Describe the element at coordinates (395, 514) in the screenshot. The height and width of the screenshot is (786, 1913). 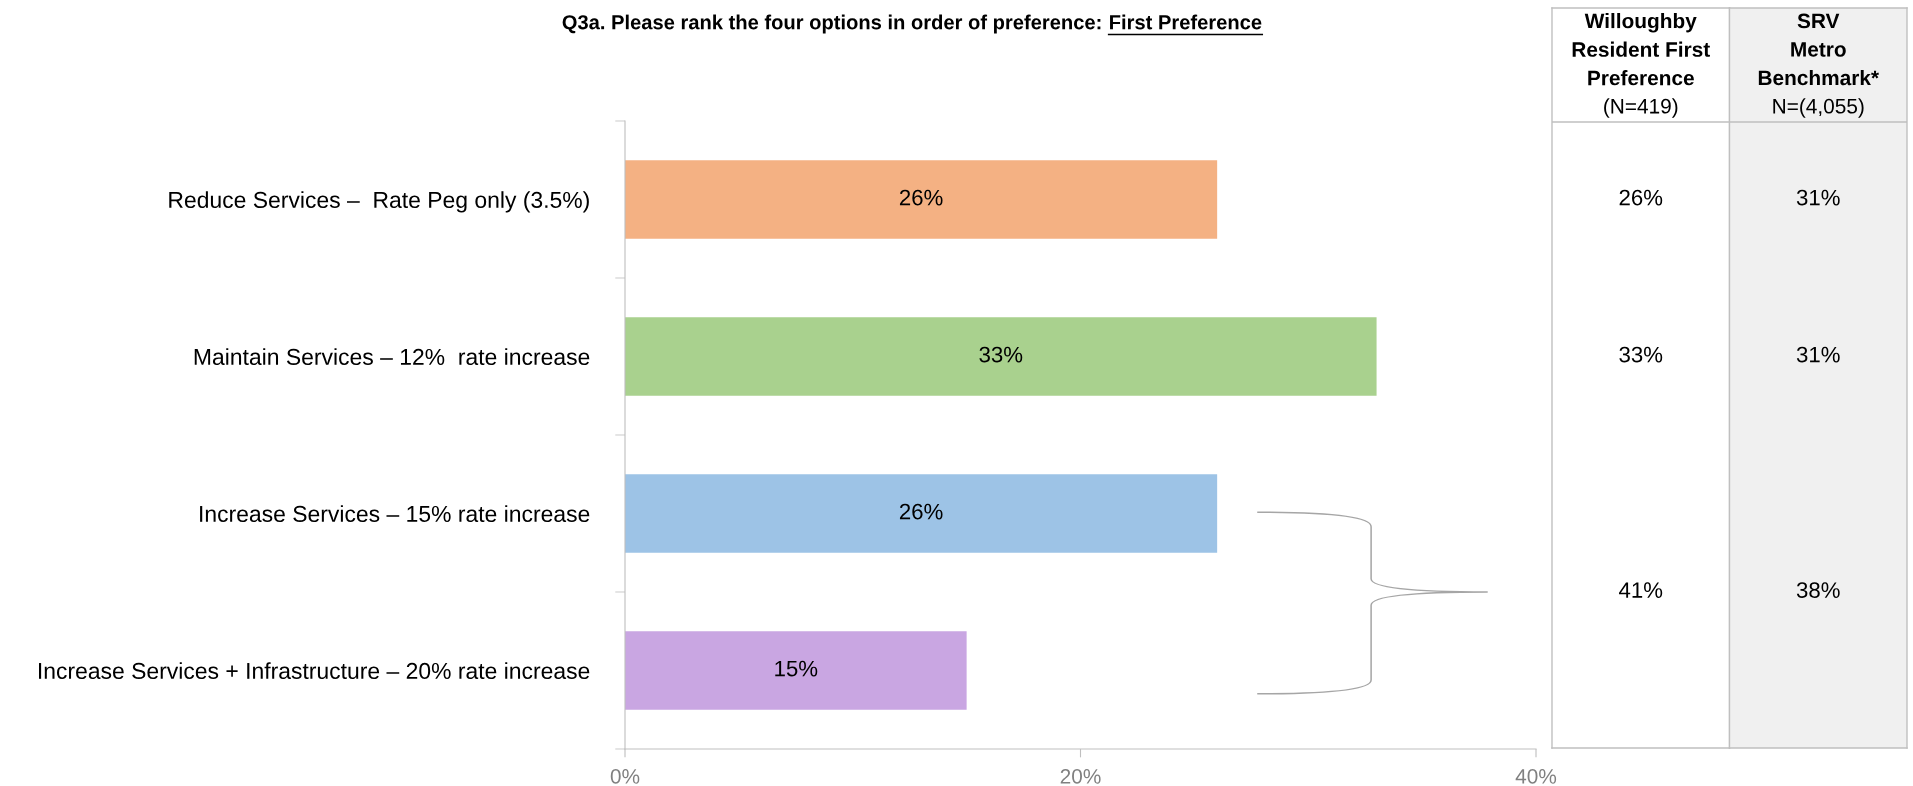
I see `y-tick-label: Increase Services – 15% rate increase` at that location.